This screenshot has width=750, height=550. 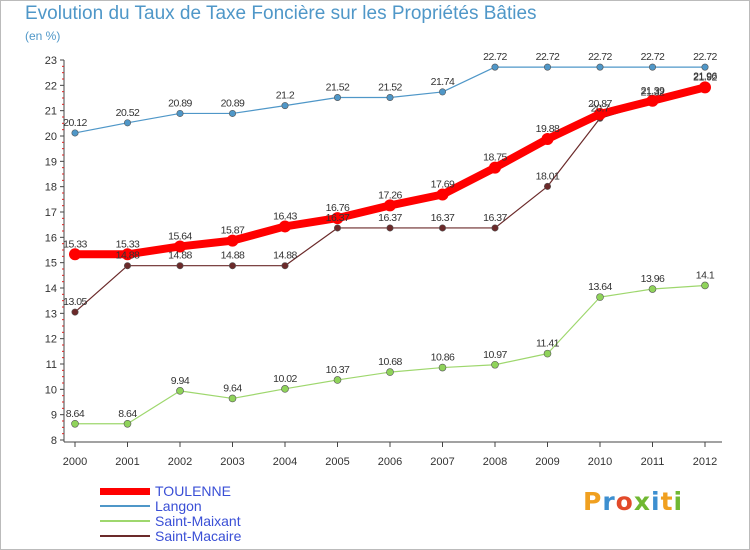 What do you see at coordinates (51, 314) in the screenshot?
I see `y-tick-label: 13` at bounding box center [51, 314].